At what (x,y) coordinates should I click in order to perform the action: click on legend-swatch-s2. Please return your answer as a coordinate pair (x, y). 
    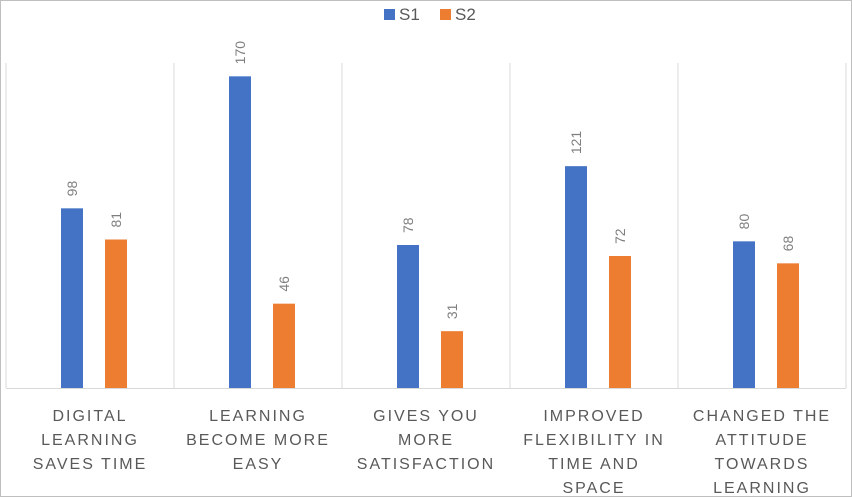
    Looking at the image, I should click on (445, 14).